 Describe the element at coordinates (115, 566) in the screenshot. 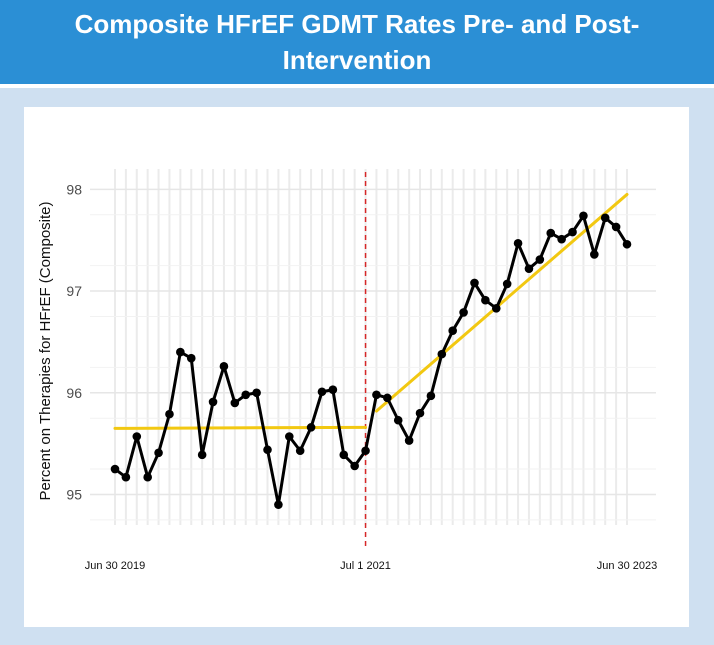

I see `x-tick-label: Jun 30 2019` at that location.